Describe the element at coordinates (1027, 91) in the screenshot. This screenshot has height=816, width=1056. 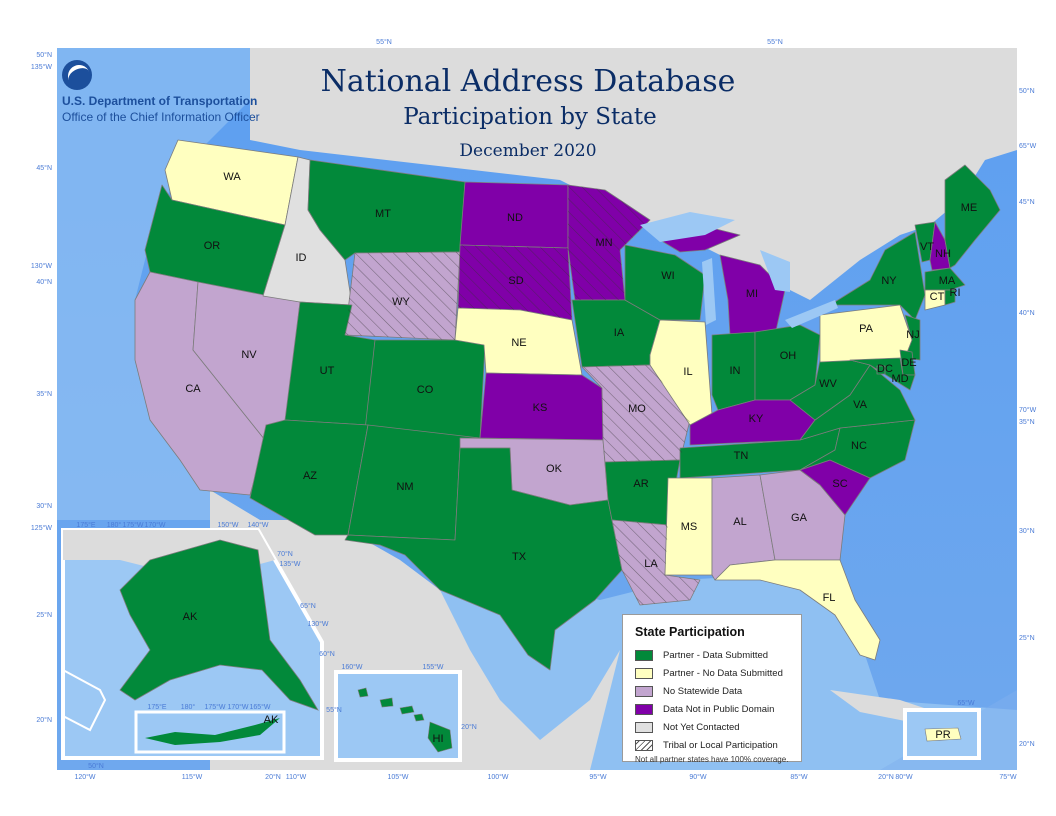
I see `grat-right-0: 50°N` at that location.